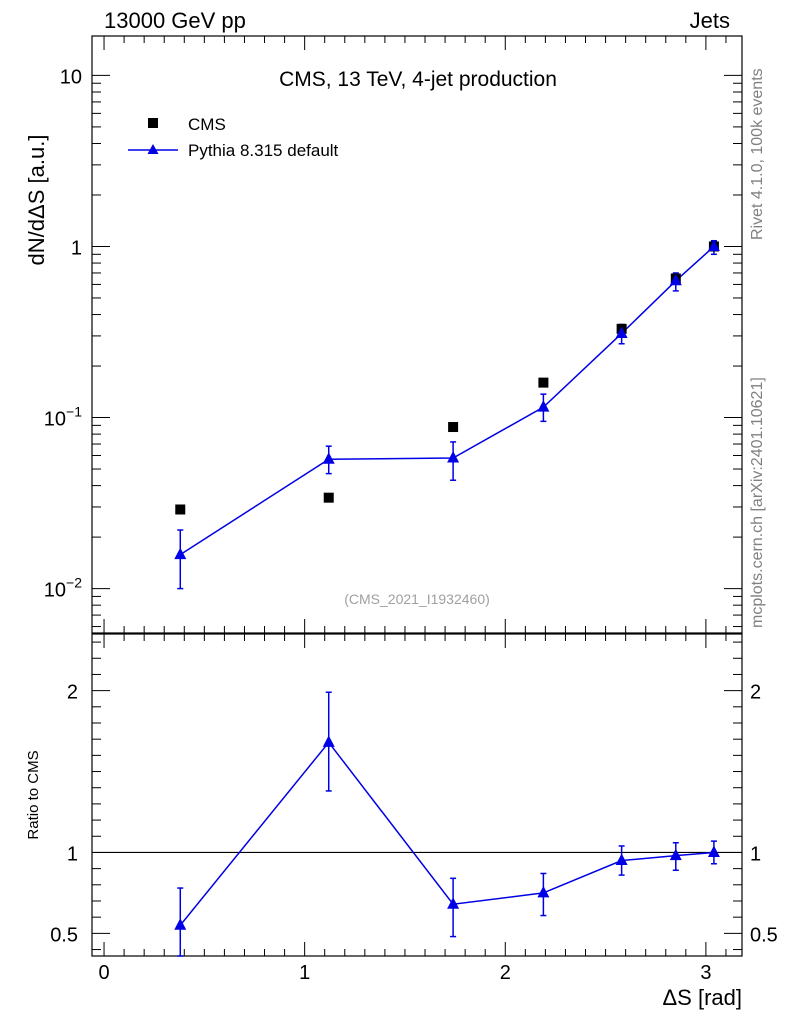  What do you see at coordinates (702, 997) in the screenshot?
I see `x-axis-label: ΔS [rad]` at bounding box center [702, 997].